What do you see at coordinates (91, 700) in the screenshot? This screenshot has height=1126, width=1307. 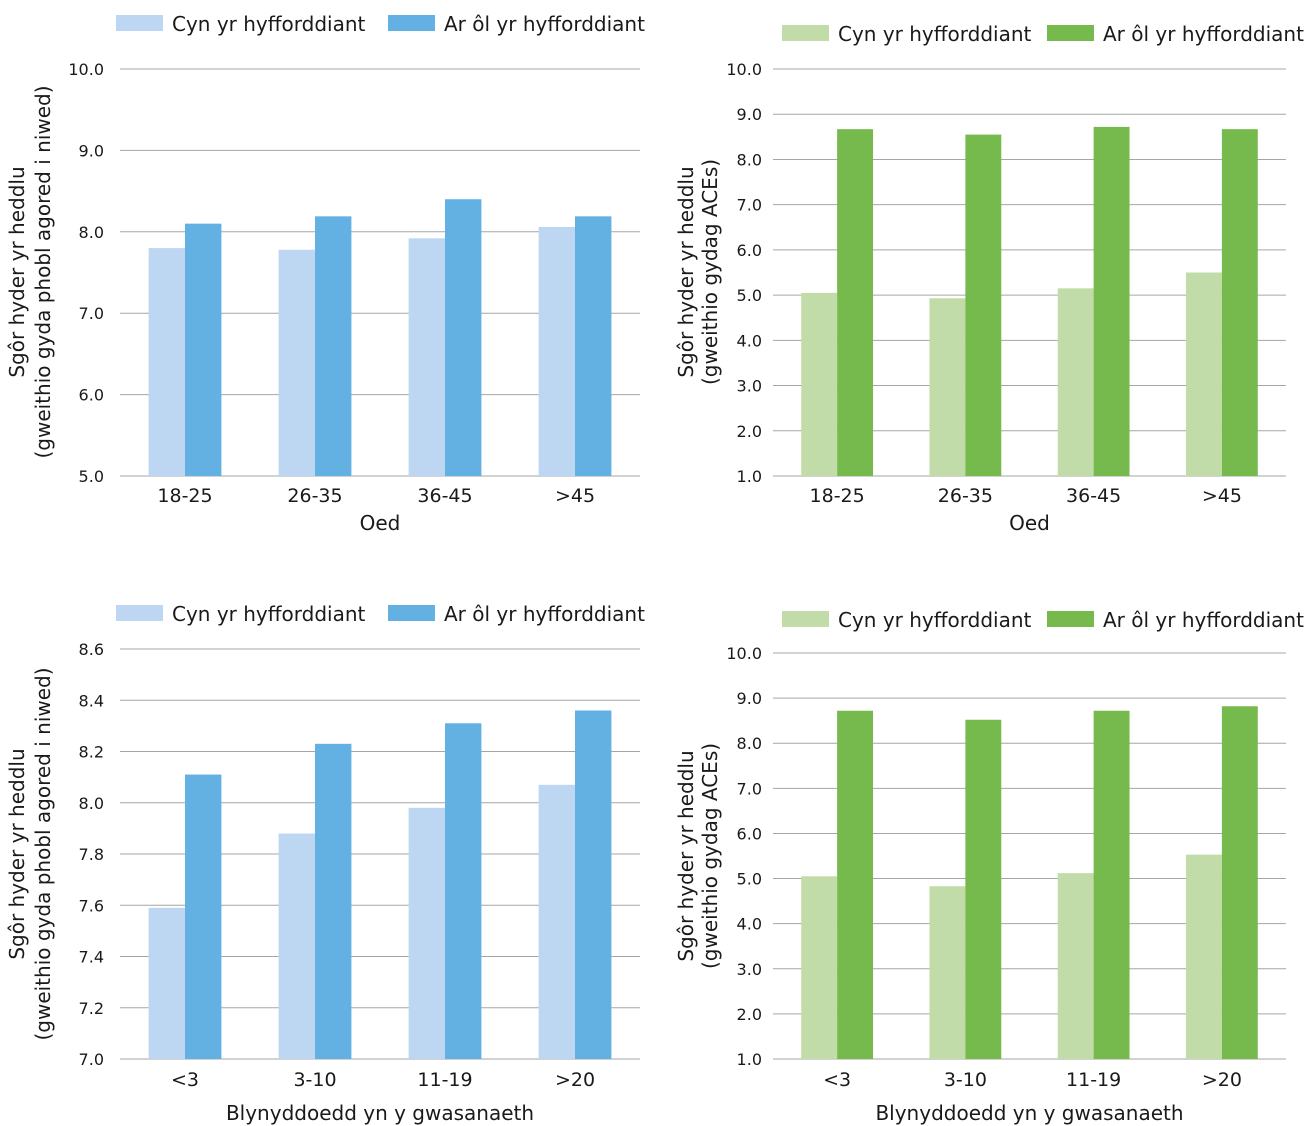 I see `y-tick-label: 8.4` at bounding box center [91, 700].